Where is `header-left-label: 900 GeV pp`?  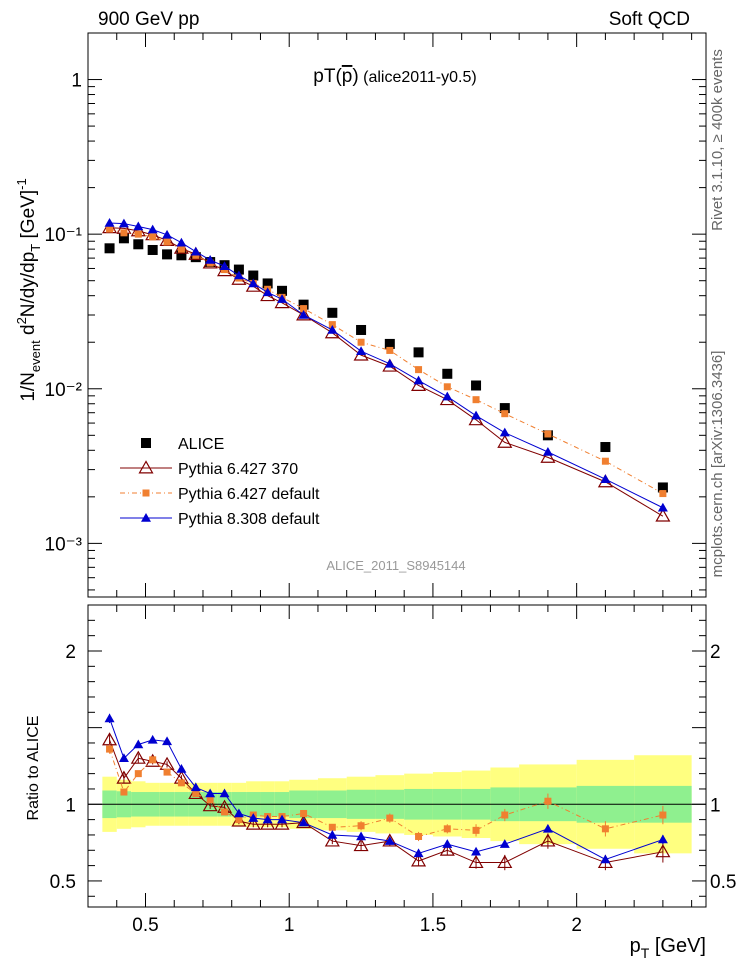
header-left-label: 900 GeV pp is located at coordinates (148, 19).